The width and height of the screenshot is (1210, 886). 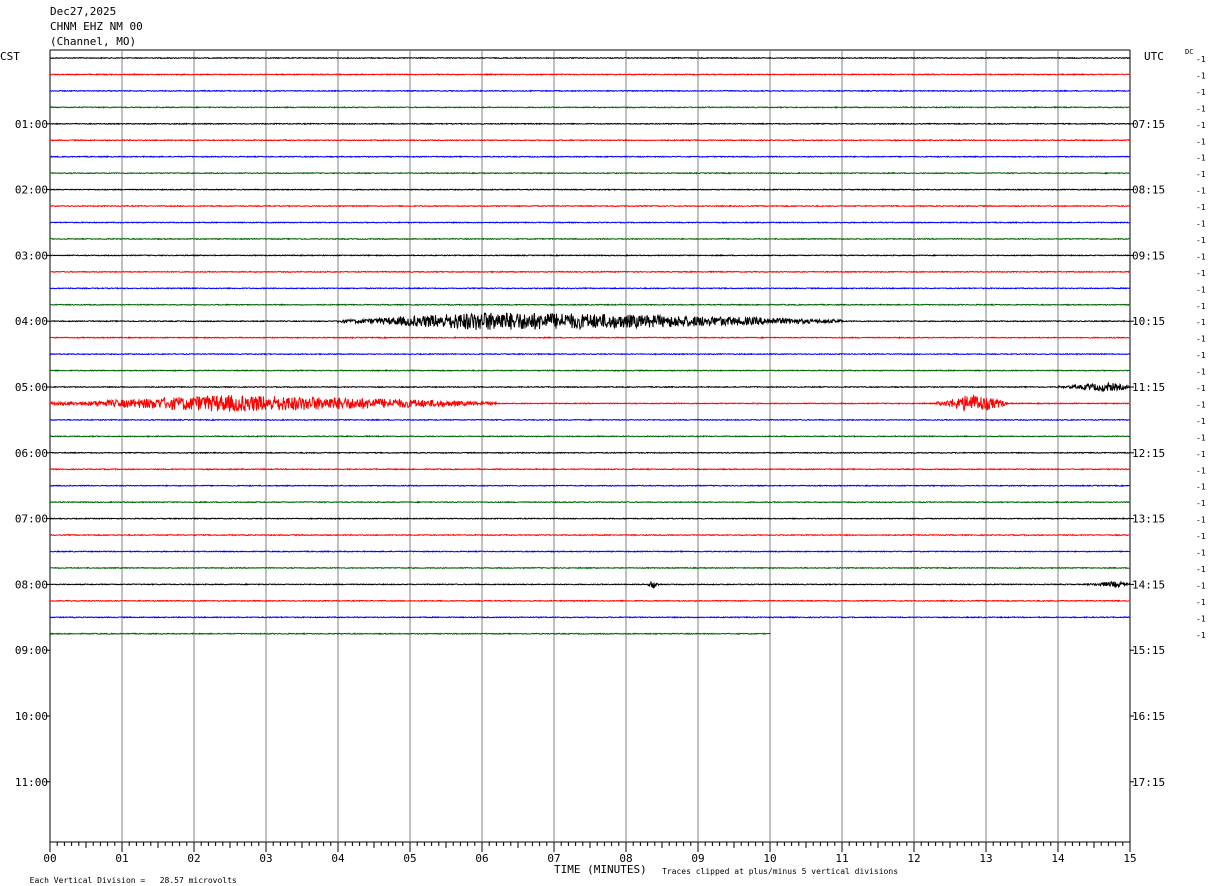 What do you see at coordinates (31, 453) in the screenshot?
I see `left-hour-label: 06:00` at bounding box center [31, 453].